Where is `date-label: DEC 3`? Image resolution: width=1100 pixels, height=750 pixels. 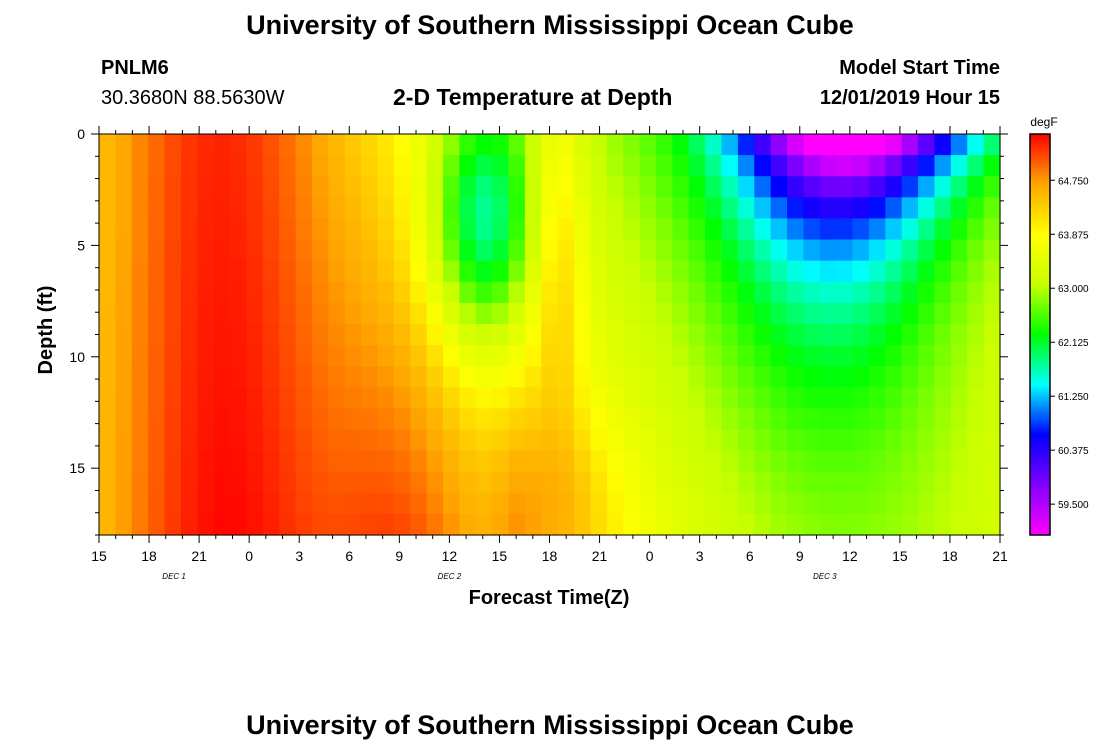
date-label: DEC 3 is located at coordinates (825, 576).